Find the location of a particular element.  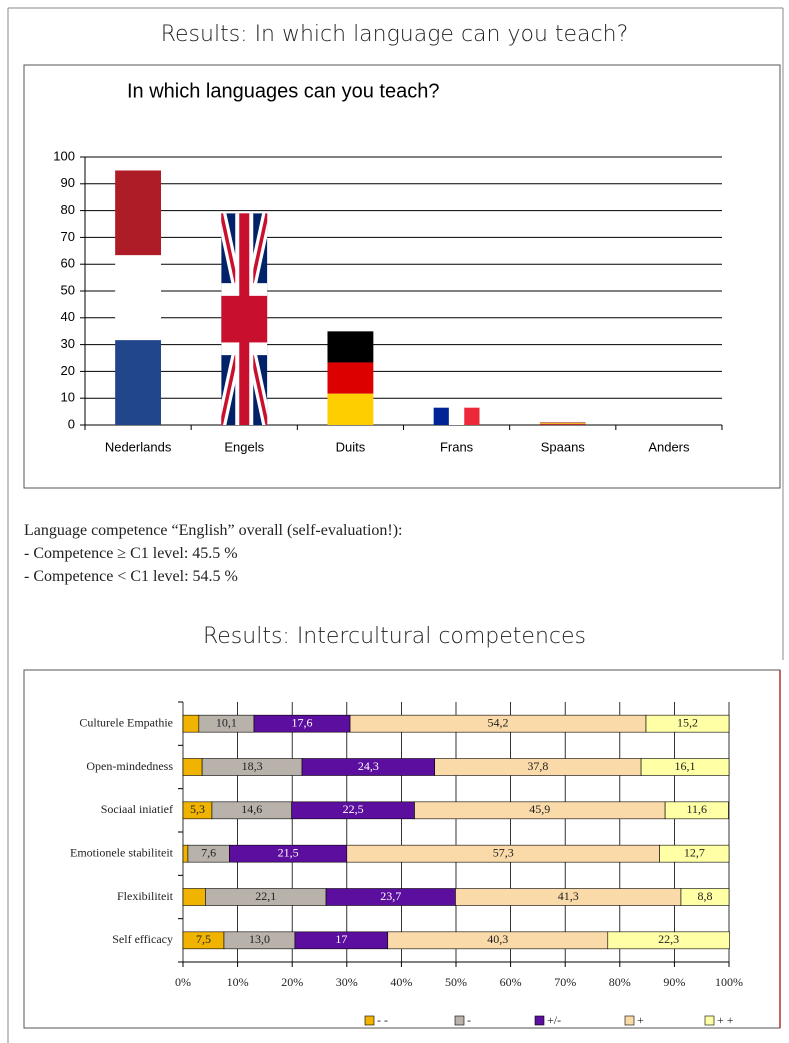

value-label: 12,7 is located at coordinates (694, 852).